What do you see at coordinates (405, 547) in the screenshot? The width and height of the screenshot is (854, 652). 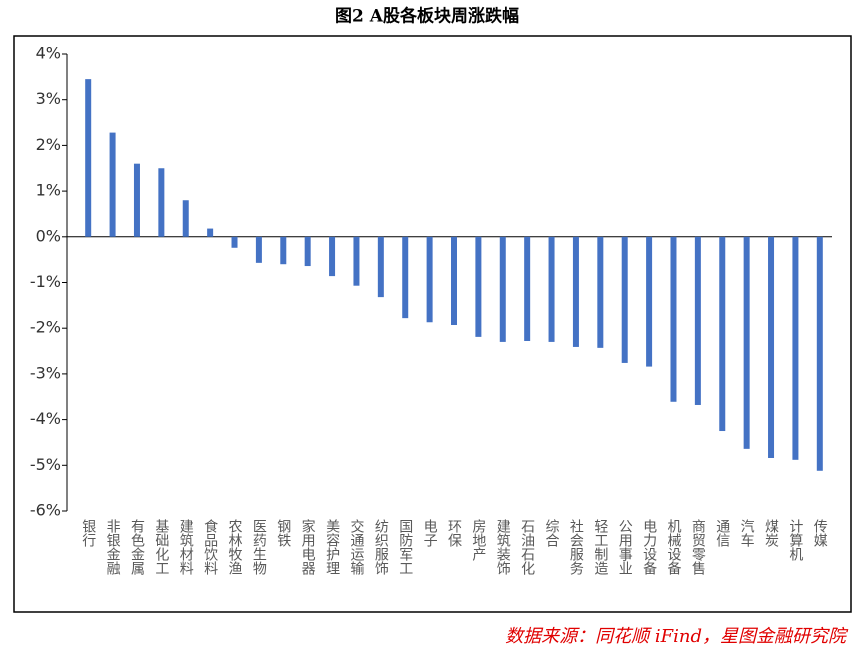 I see `x-tick-label: 国防军工` at bounding box center [405, 547].